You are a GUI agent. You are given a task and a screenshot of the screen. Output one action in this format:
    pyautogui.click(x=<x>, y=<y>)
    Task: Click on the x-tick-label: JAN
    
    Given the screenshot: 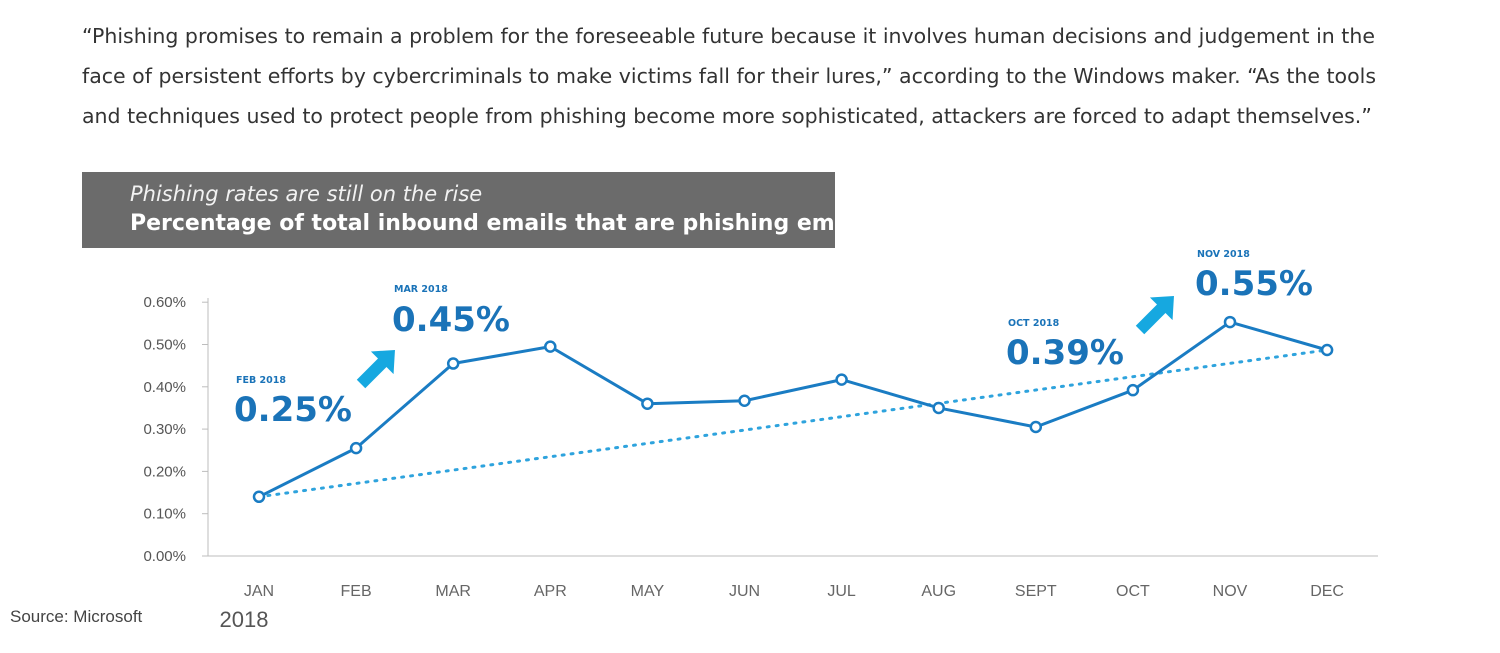 What is the action you would take?
    pyautogui.click(x=259, y=591)
    